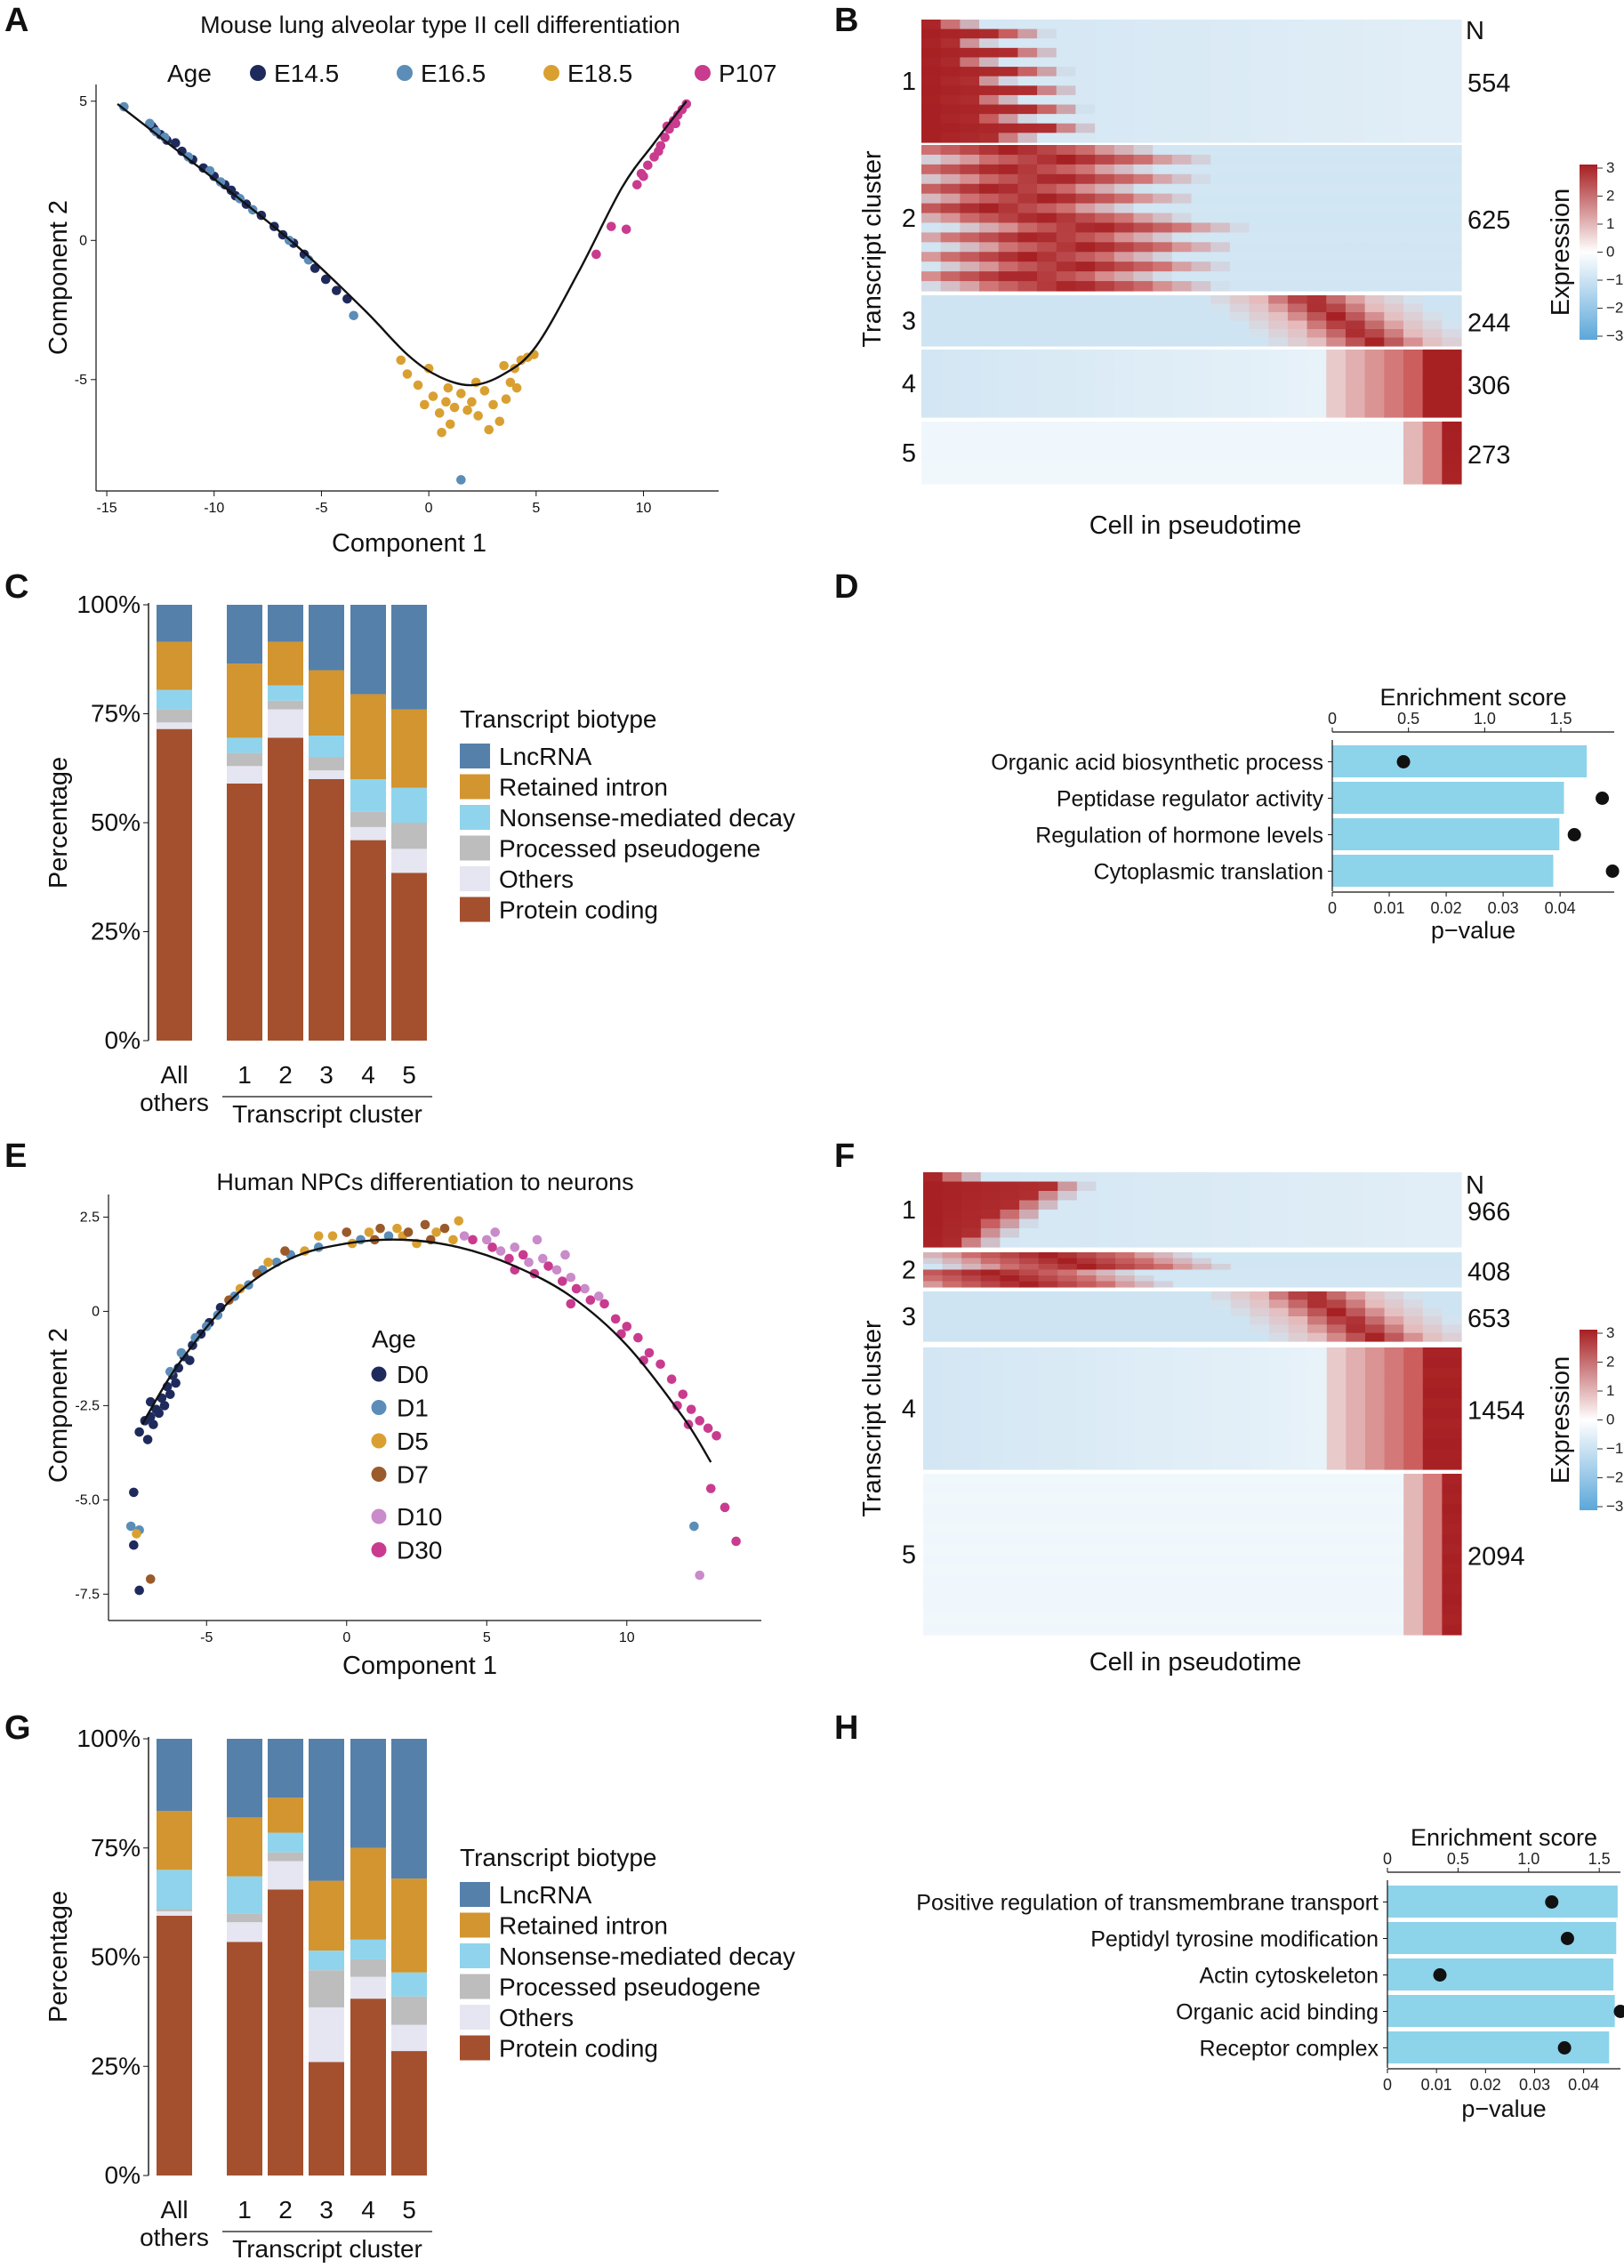 This screenshot has height=2268, width=1624. I want to click on panel-e-xlabel: Component 1, so click(419, 1666).